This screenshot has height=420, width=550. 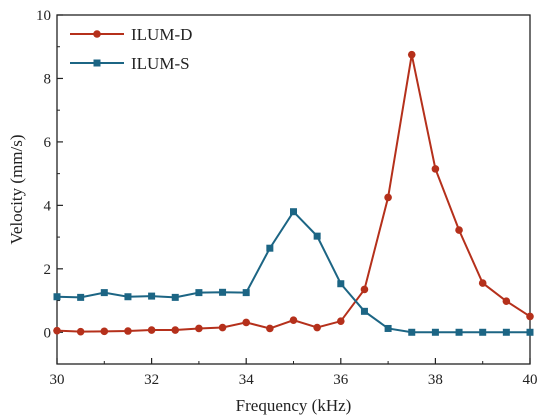 I want to click on legend: ILUM-D ILUM-S, so click(x=131, y=49).